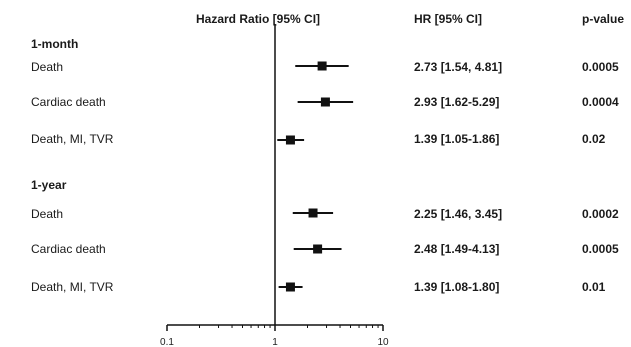 This screenshot has height=347, width=631. Describe the element at coordinates (458, 67) in the screenshot. I see `row-hr-text: 2.73 [1.54, 4.81]` at that location.